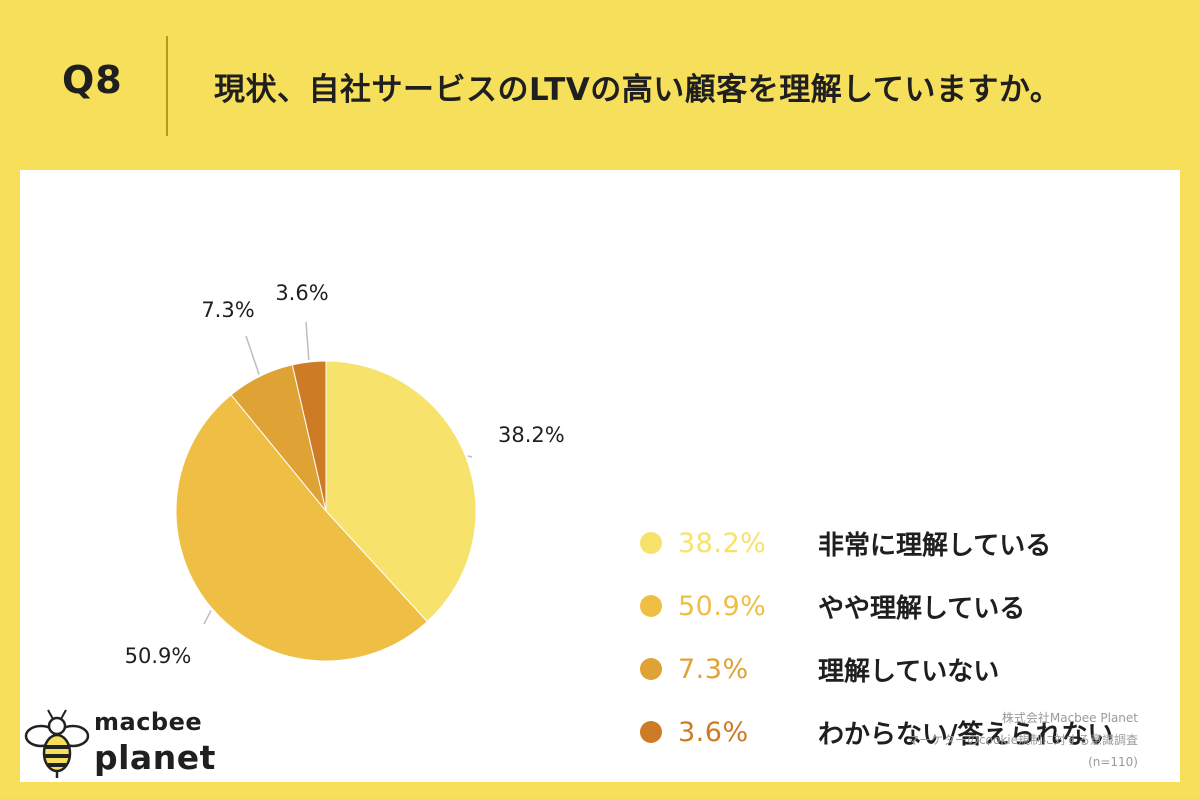  I want to click on logo-wordmark-bottom: planet, so click(155, 757).